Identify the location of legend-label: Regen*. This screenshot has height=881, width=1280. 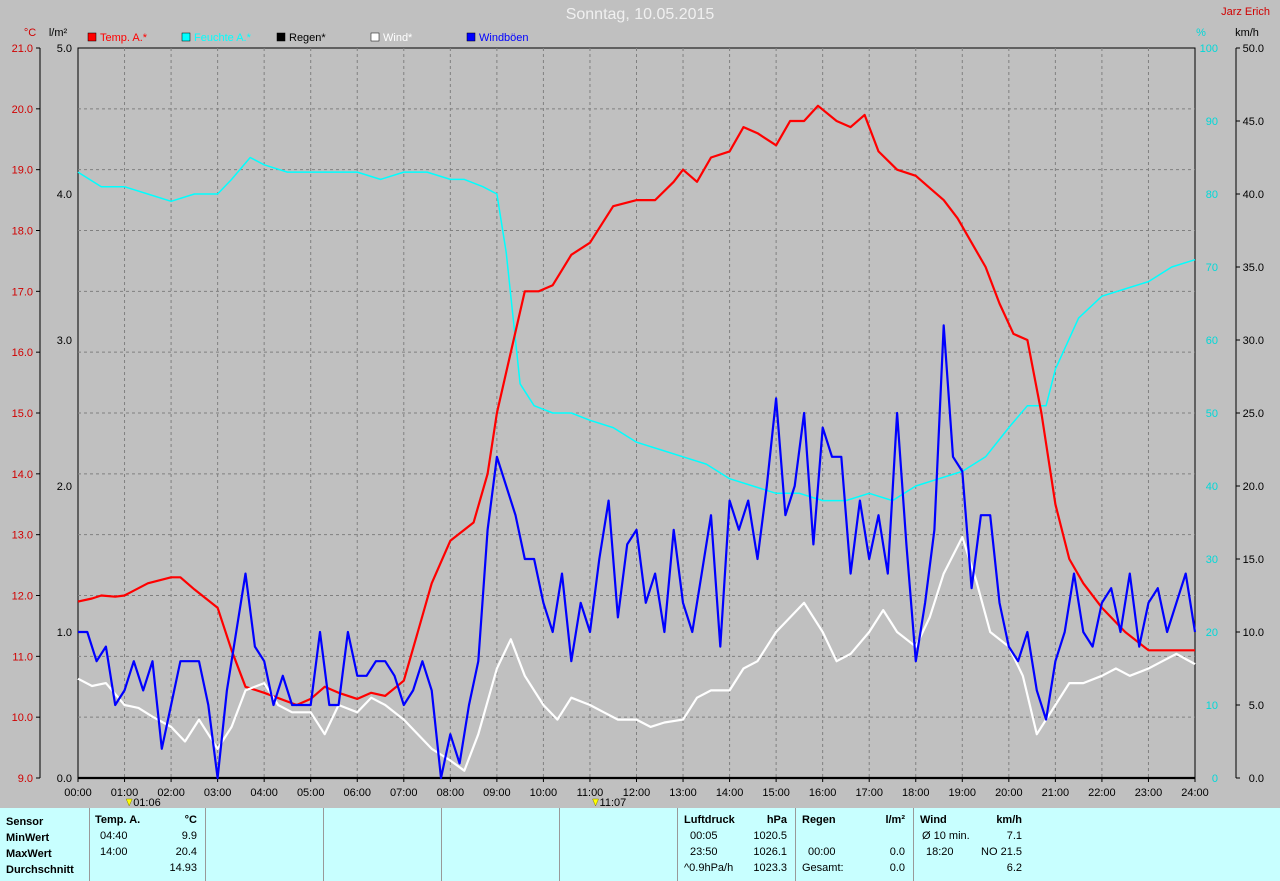
(307, 38).